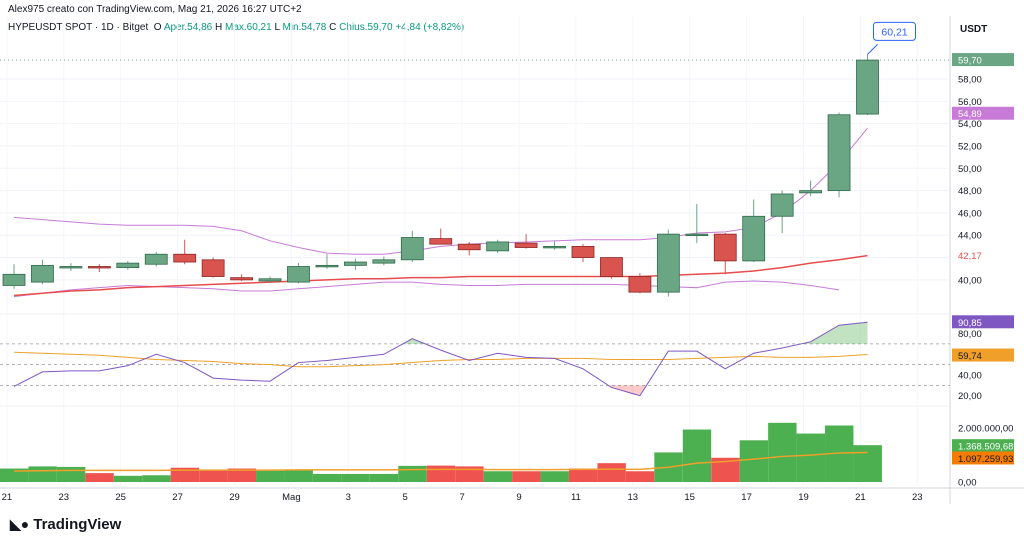 Image resolution: width=1024 pixels, height=546 pixels. Describe the element at coordinates (983, 60) in the screenshot. I see `close-price-badge-bg` at that location.